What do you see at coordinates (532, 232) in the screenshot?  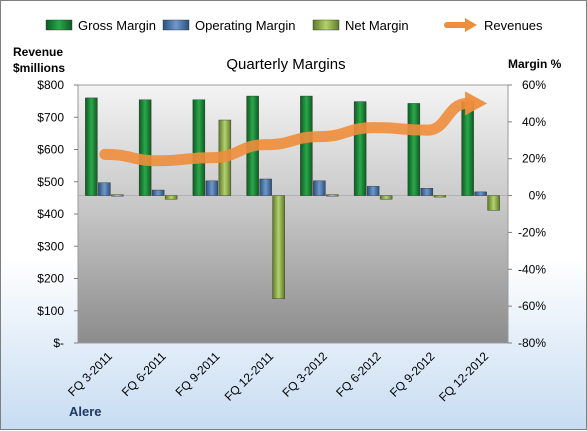 I see `right-axis-tick-label: -20%` at bounding box center [532, 232].